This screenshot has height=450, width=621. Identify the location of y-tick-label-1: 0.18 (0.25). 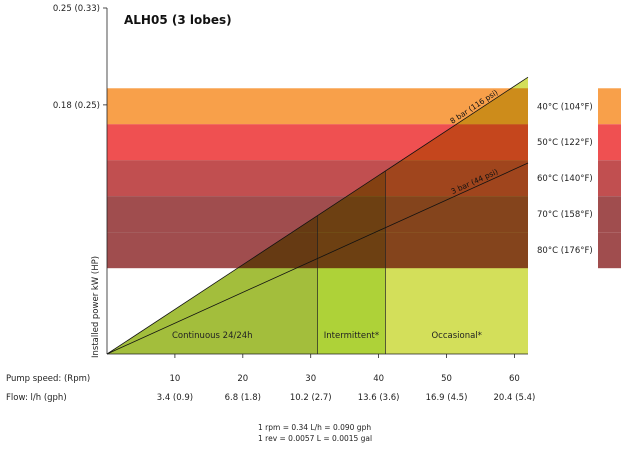
(76, 106).